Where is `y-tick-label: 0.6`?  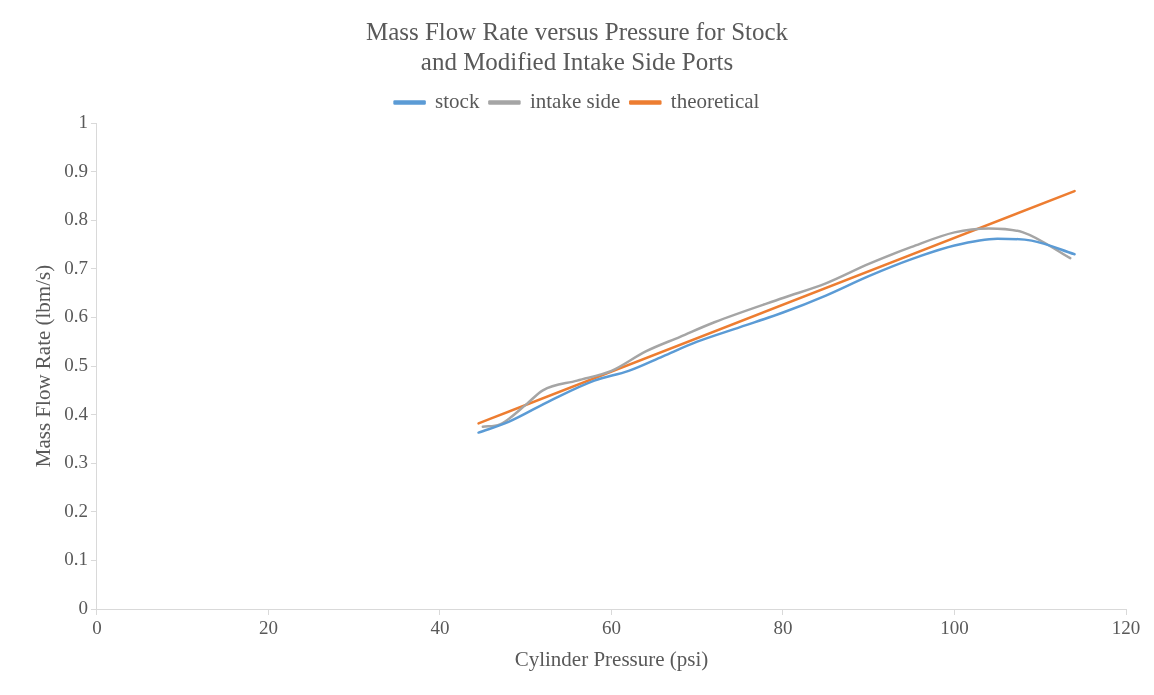 y-tick-label: 0.6 is located at coordinates (76, 316).